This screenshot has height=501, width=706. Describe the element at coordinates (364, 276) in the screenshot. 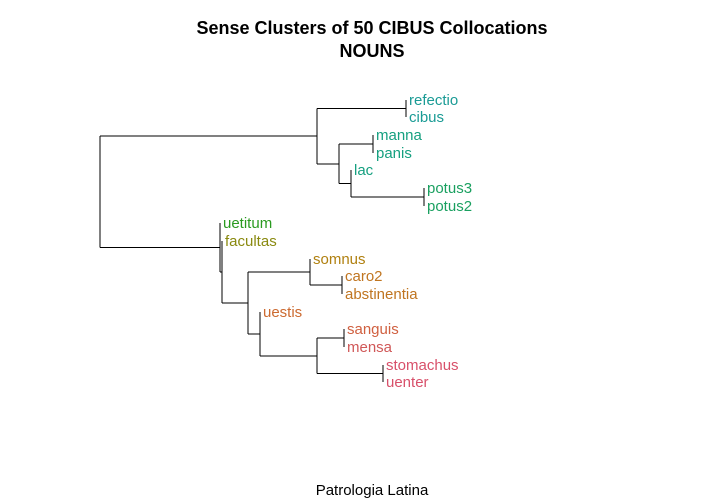

I see `leaf-label-caro2: caro2` at that location.